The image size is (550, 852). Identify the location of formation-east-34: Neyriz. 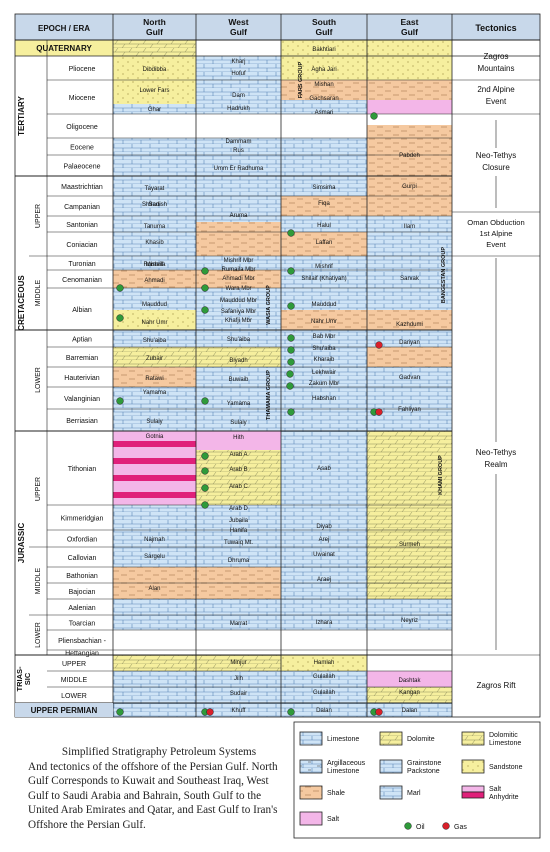
(409, 621).